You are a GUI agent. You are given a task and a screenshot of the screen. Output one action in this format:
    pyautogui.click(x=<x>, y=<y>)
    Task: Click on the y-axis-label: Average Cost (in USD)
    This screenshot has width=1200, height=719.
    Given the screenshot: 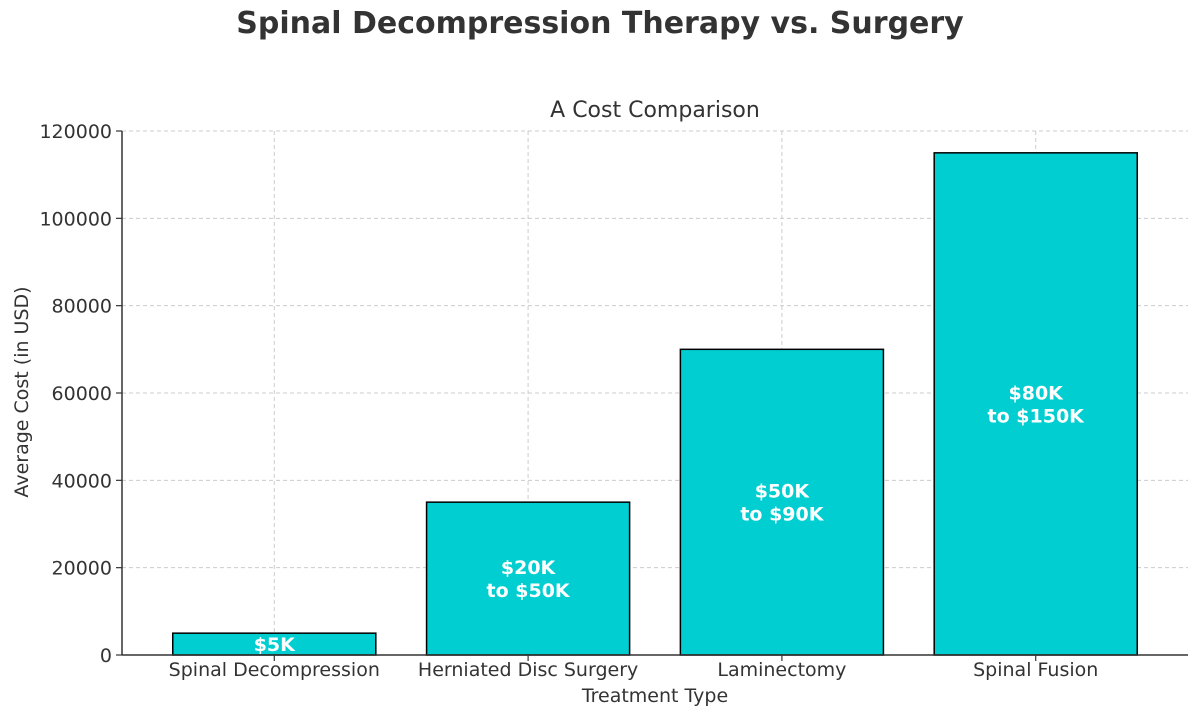 What is the action you would take?
    pyautogui.click(x=22, y=391)
    